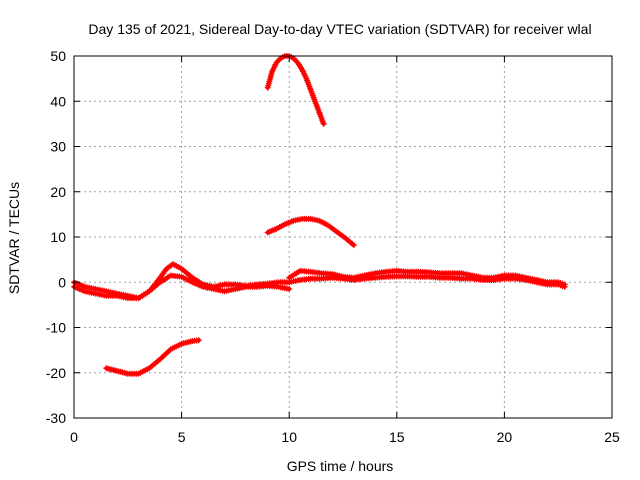 The width and height of the screenshot is (640, 480). Describe the element at coordinates (58, 101) in the screenshot. I see `y-tick-label: 40` at that location.